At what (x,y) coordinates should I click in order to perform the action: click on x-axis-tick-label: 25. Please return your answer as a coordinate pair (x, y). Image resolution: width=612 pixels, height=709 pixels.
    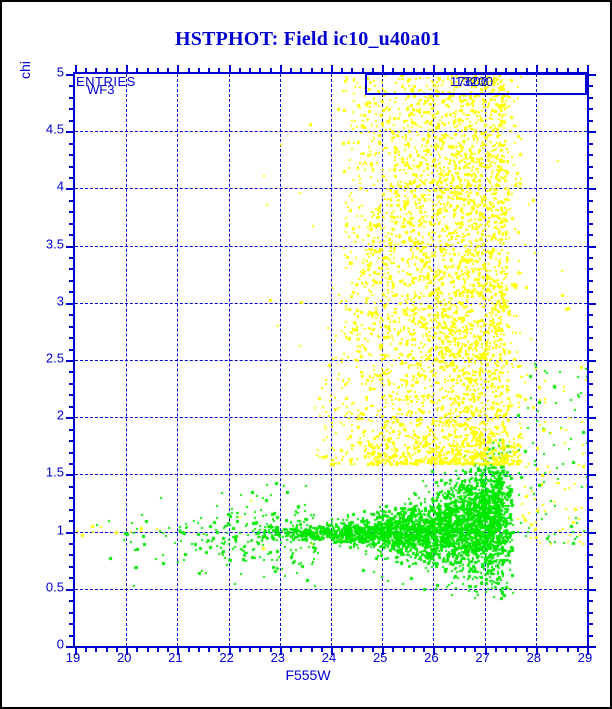
    Looking at the image, I should click on (380, 657).